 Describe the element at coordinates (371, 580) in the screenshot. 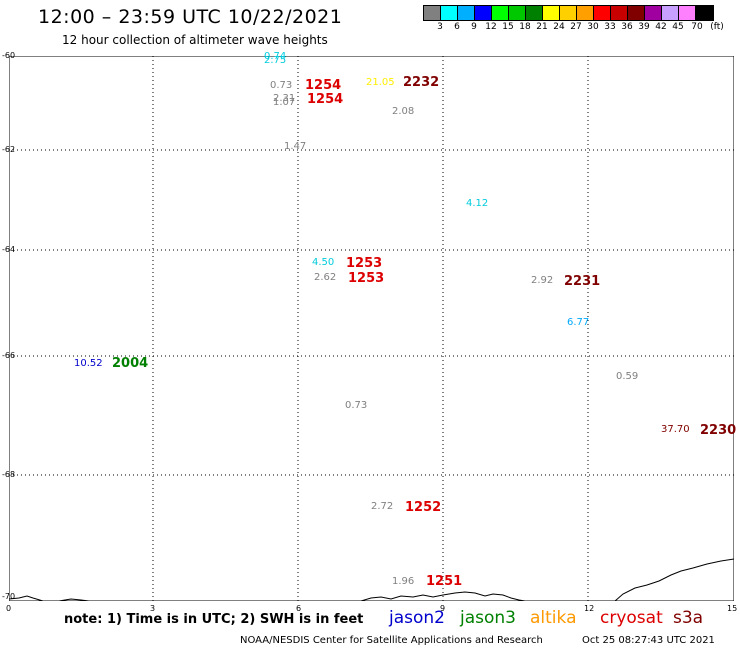

I see `coastline` at that location.